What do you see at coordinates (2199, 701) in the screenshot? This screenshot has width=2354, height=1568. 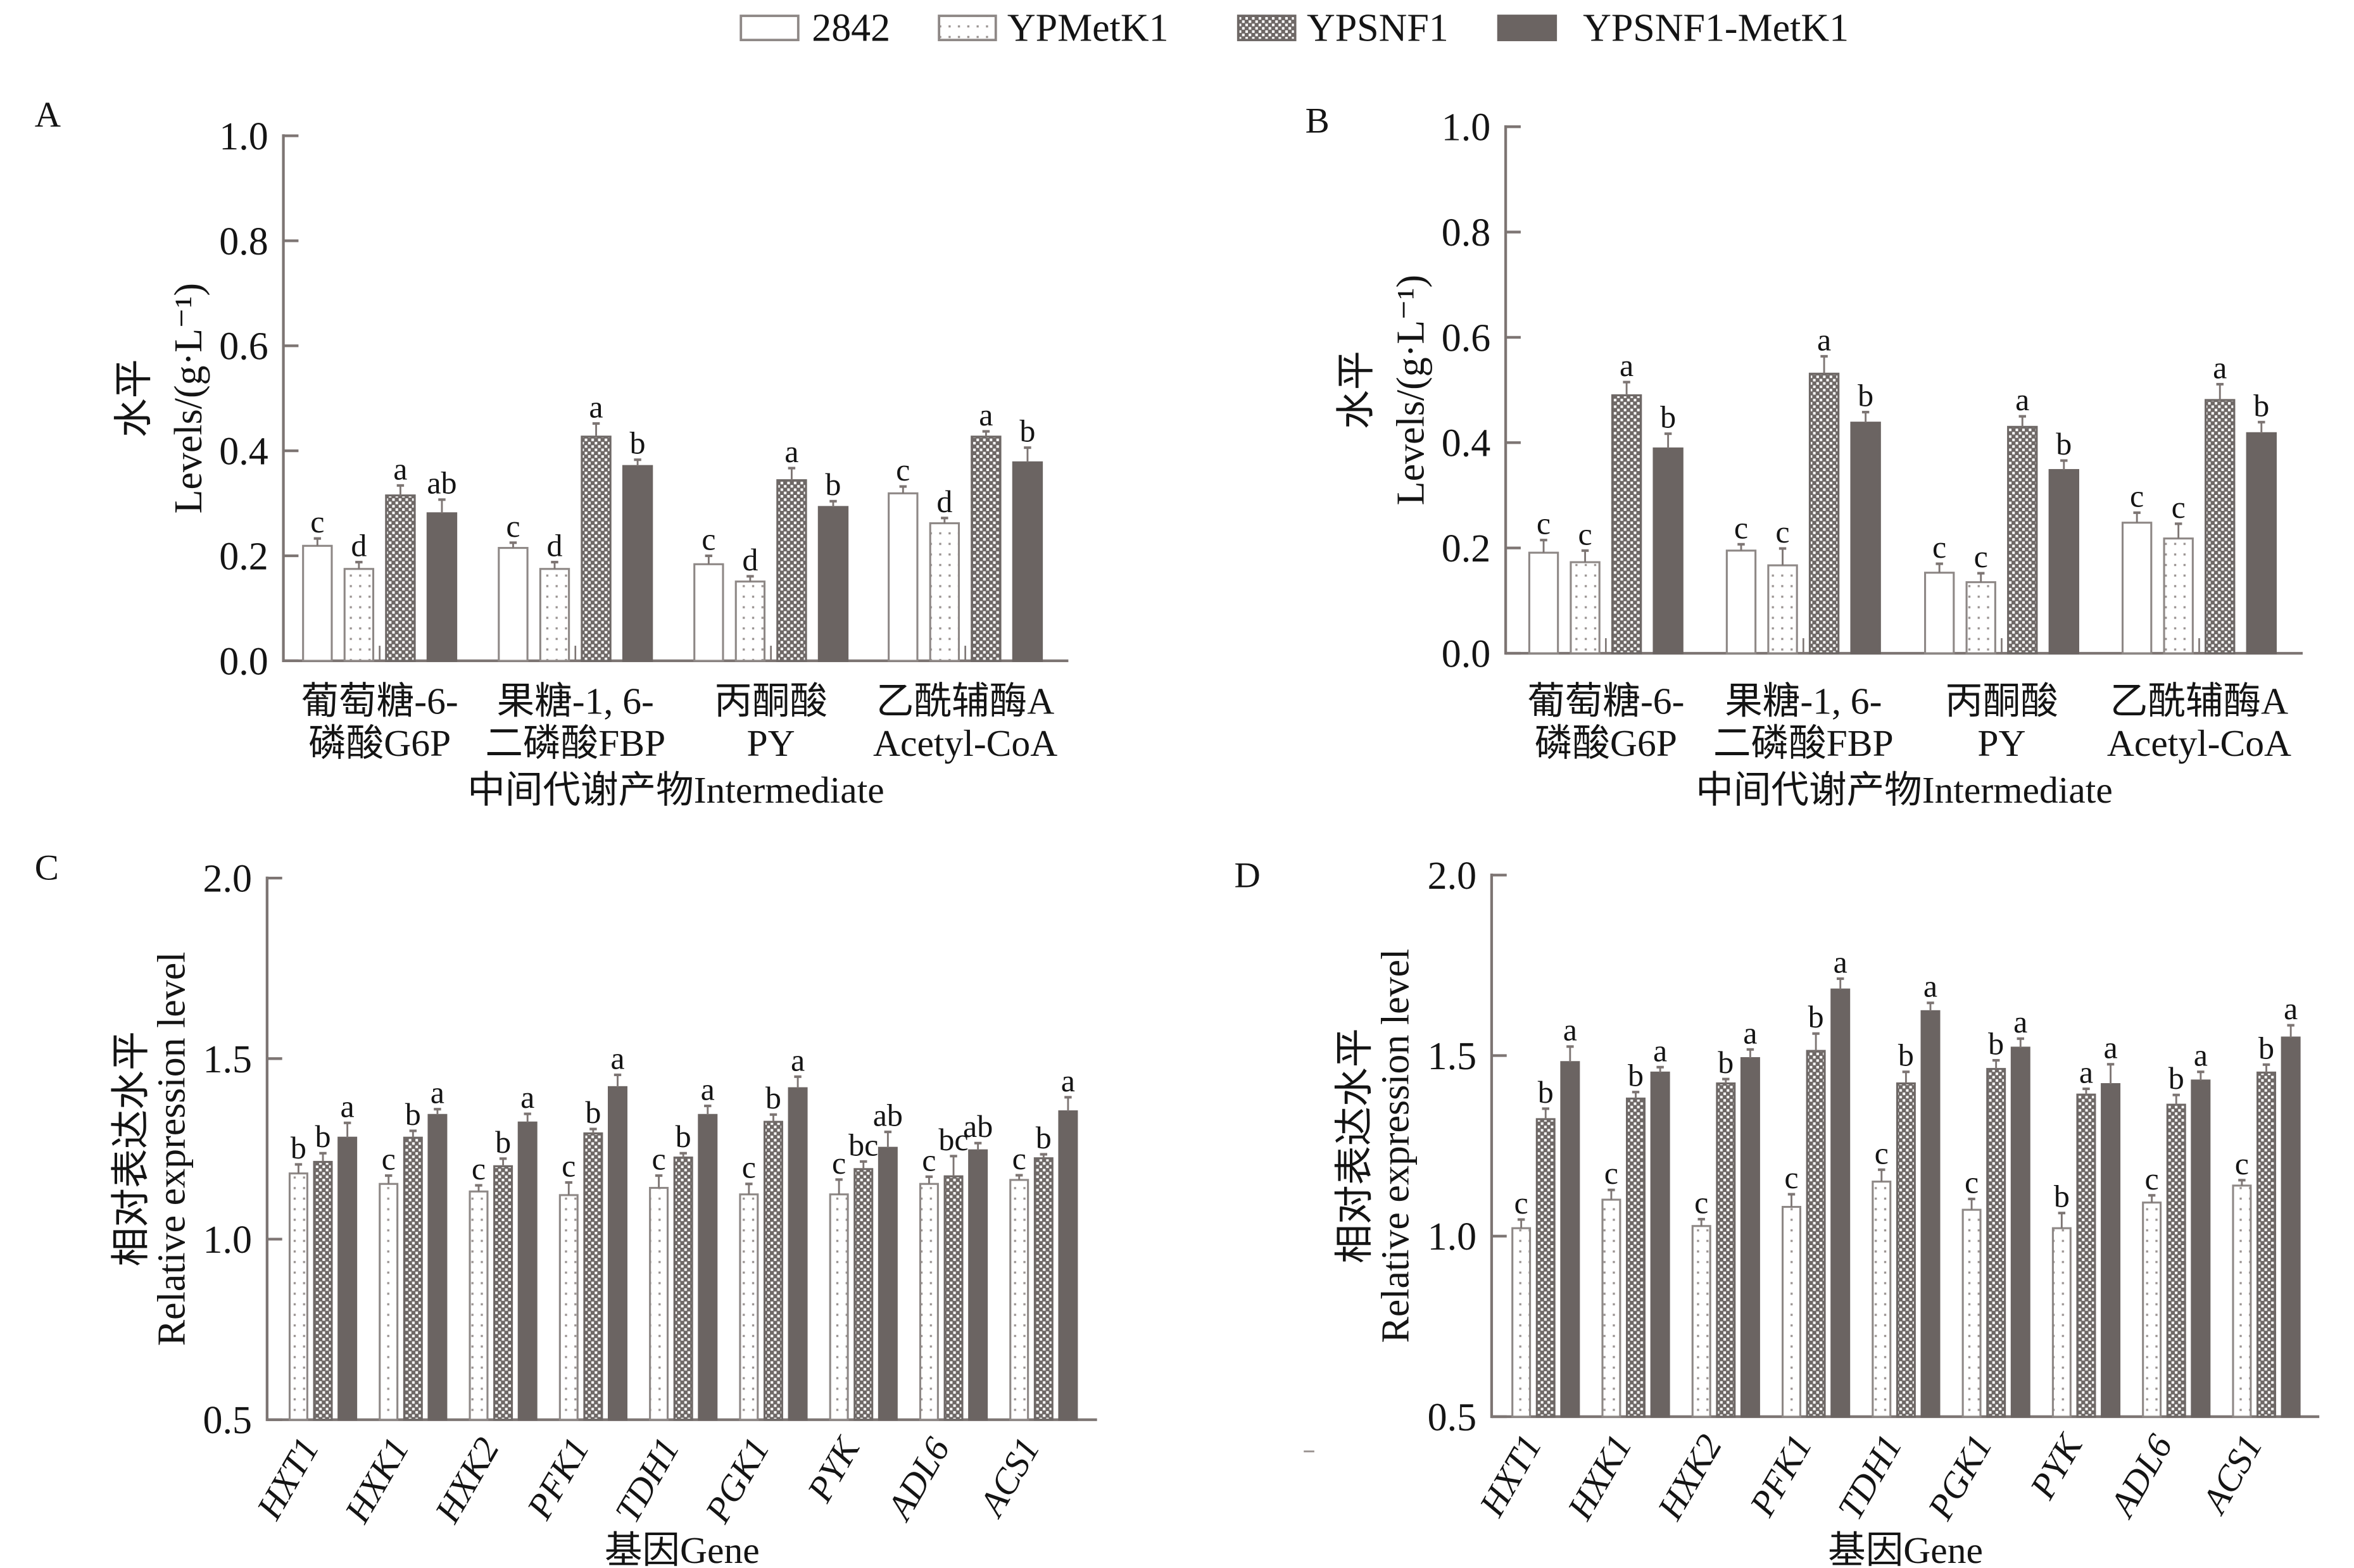 I see `x-tick-label-line: 乙酰辅酶A` at bounding box center [2199, 701].